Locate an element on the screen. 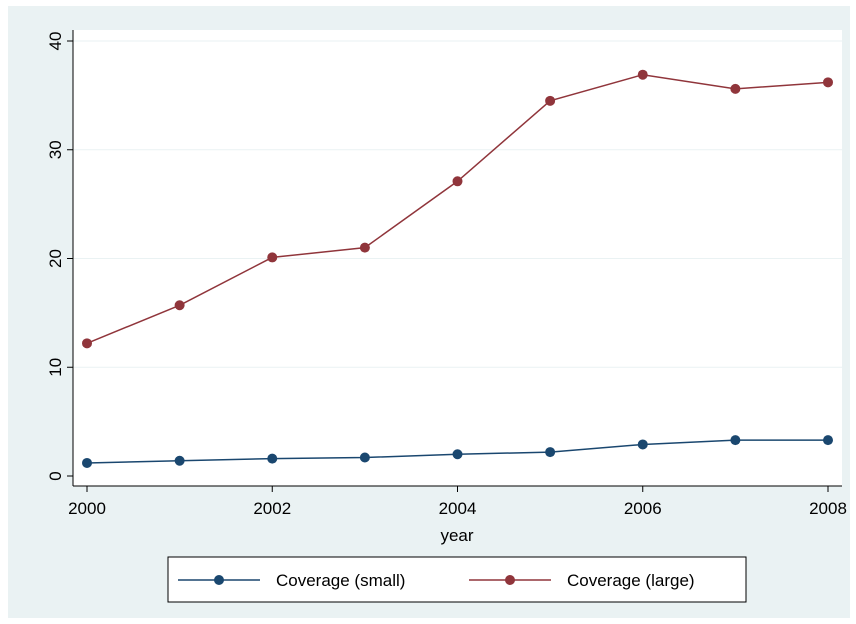  x-tick-label: 2008 is located at coordinates (828, 508).